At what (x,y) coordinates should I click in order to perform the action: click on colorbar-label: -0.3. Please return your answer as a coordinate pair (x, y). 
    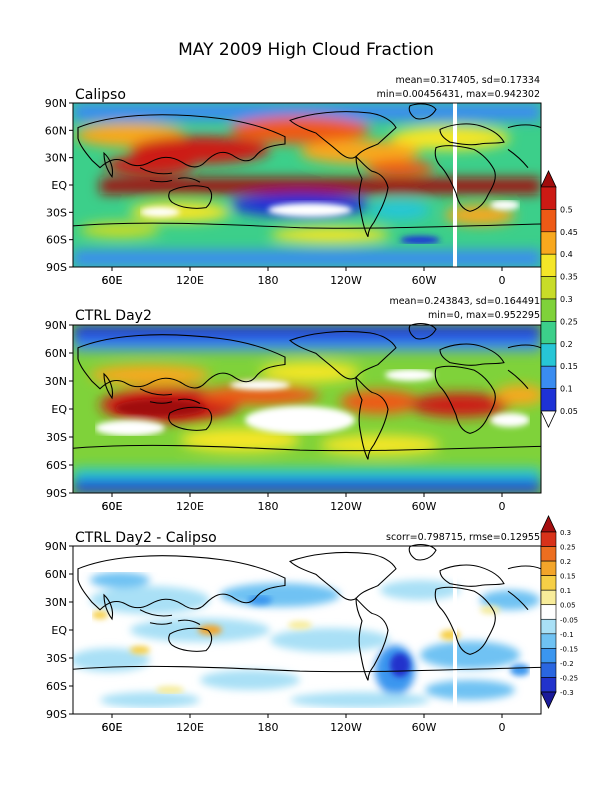
    Looking at the image, I should click on (567, 693).